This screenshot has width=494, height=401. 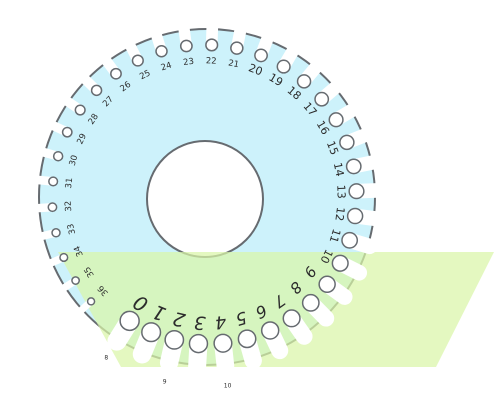 What do you see at coordinates (241, 318) in the screenshot?
I see `gauge-number-label: 5` at bounding box center [241, 318].